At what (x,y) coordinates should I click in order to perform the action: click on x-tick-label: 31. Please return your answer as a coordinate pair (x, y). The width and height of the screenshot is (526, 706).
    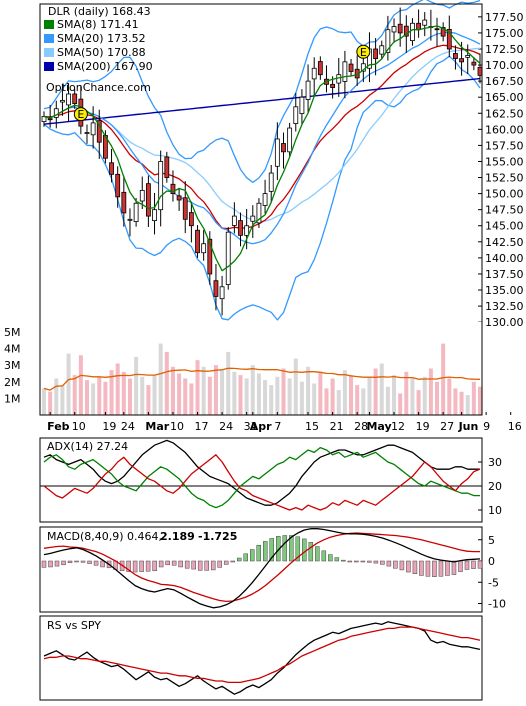
    Looking at the image, I should click on (251, 426).